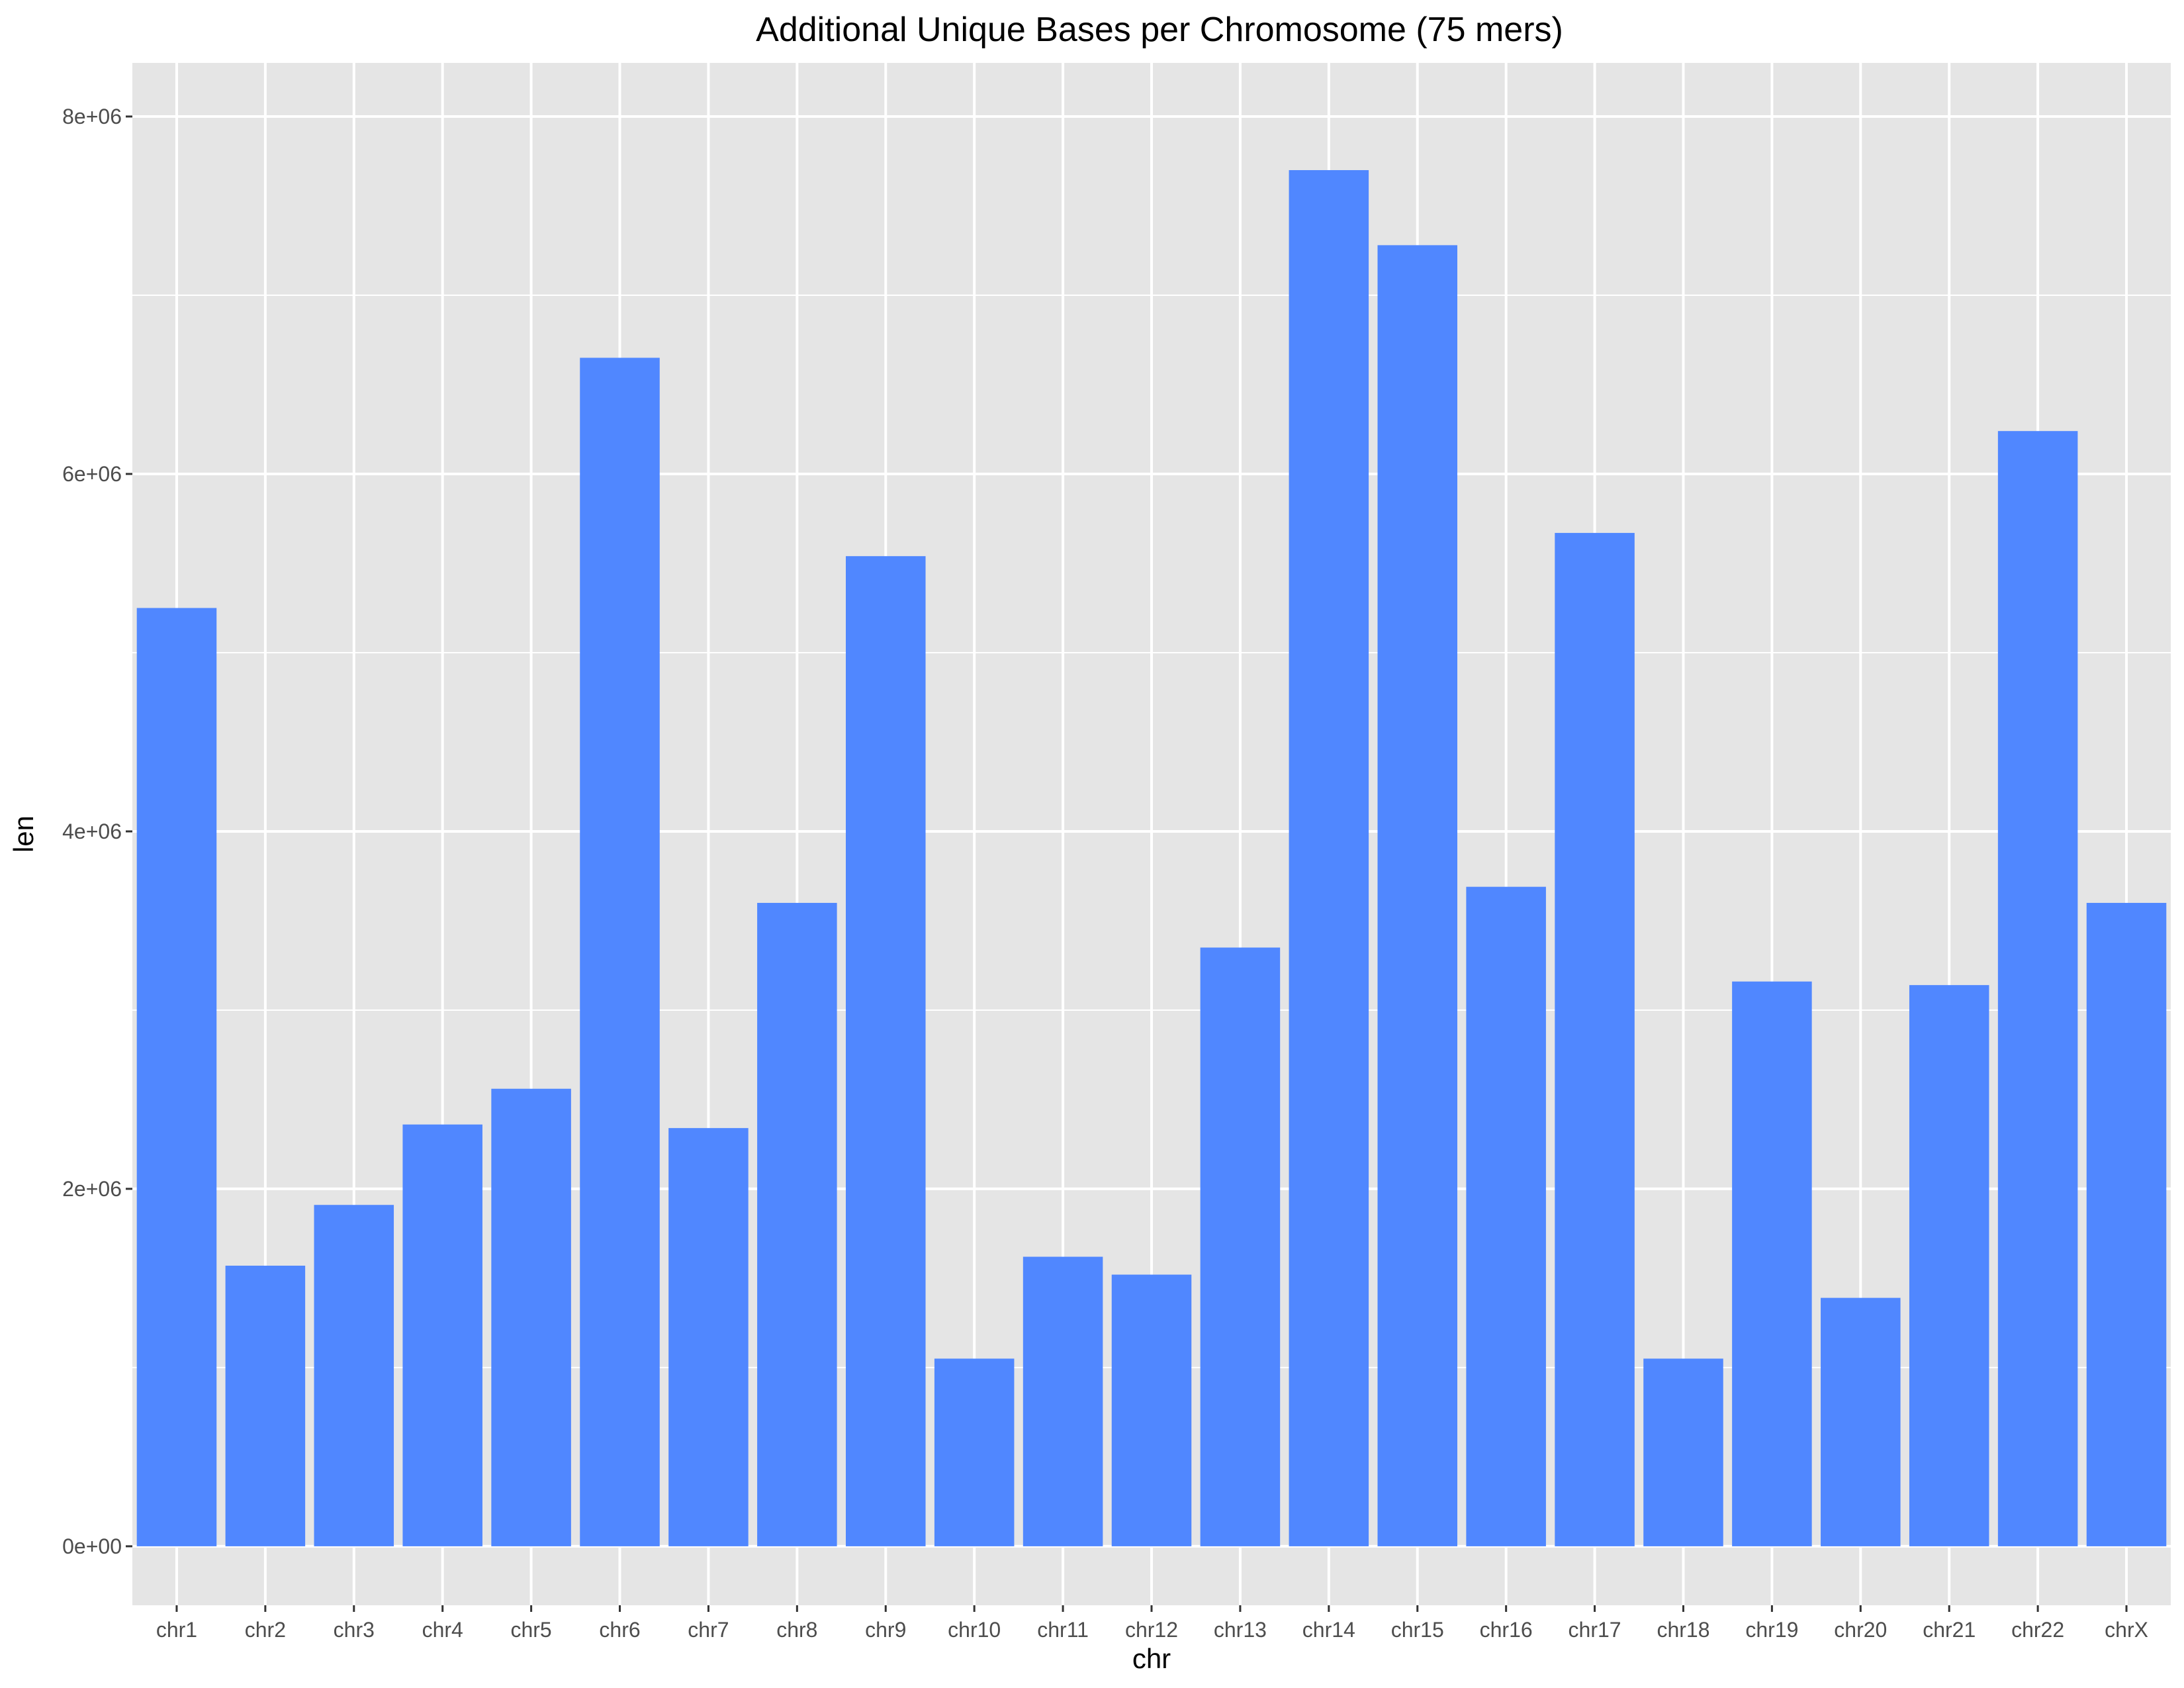 The height and width of the screenshot is (1688, 2184). What do you see at coordinates (531, 1317) in the screenshot?
I see `bar-chr5` at bounding box center [531, 1317].